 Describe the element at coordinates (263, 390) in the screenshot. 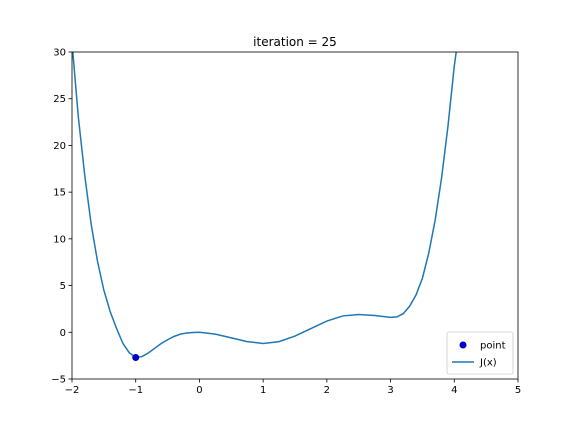

I see `x-tick-label: 1` at that location.